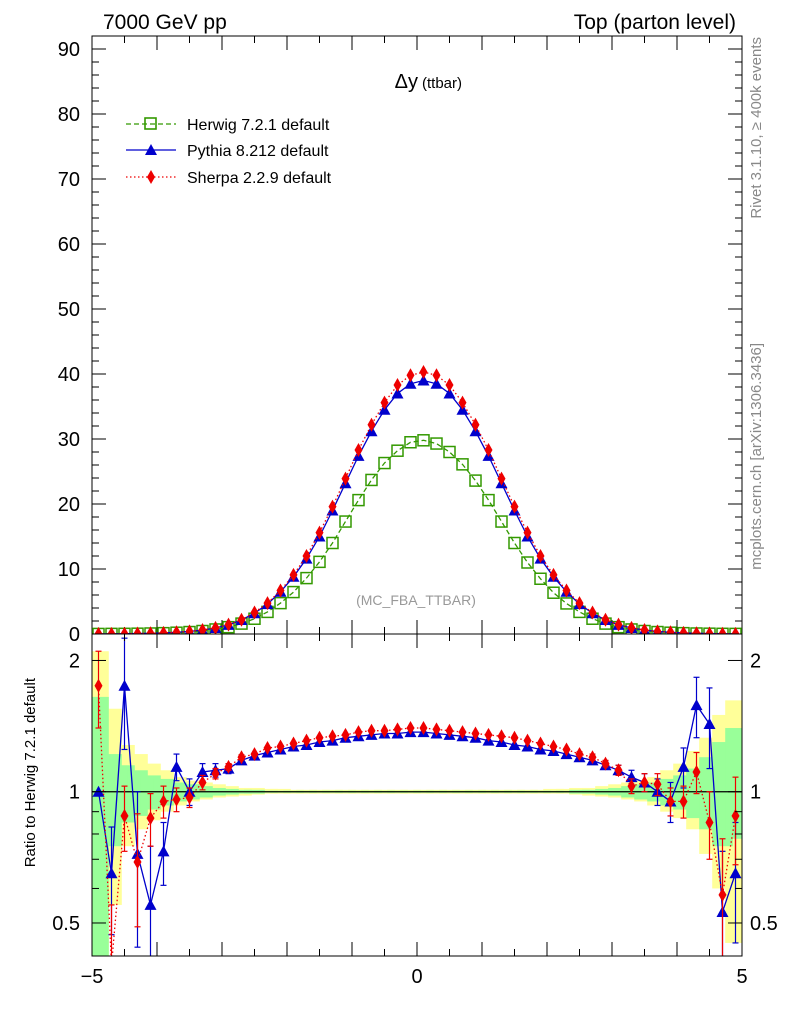 This screenshot has height=1024, width=786. Describe the element at coordinates (69, 180) in the screenshot. I see `main-y-tick-label: 70` at that location.